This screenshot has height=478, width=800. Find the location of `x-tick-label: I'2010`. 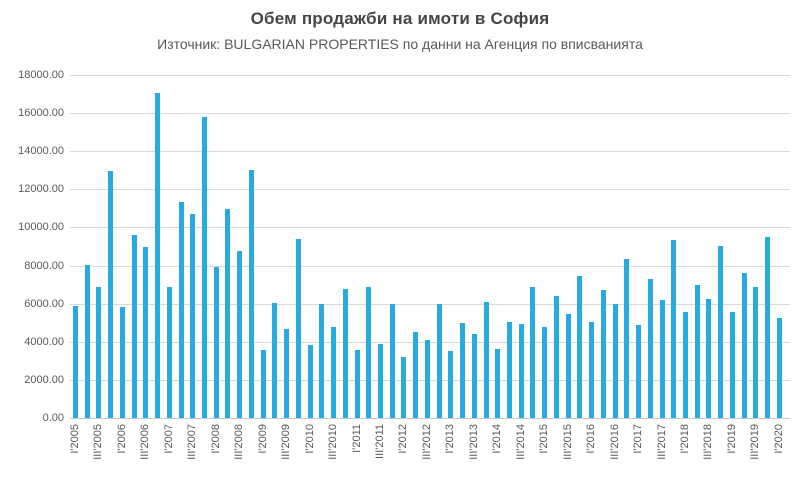

x-tick-label: I'2010 is located at coordinates (309, 439).